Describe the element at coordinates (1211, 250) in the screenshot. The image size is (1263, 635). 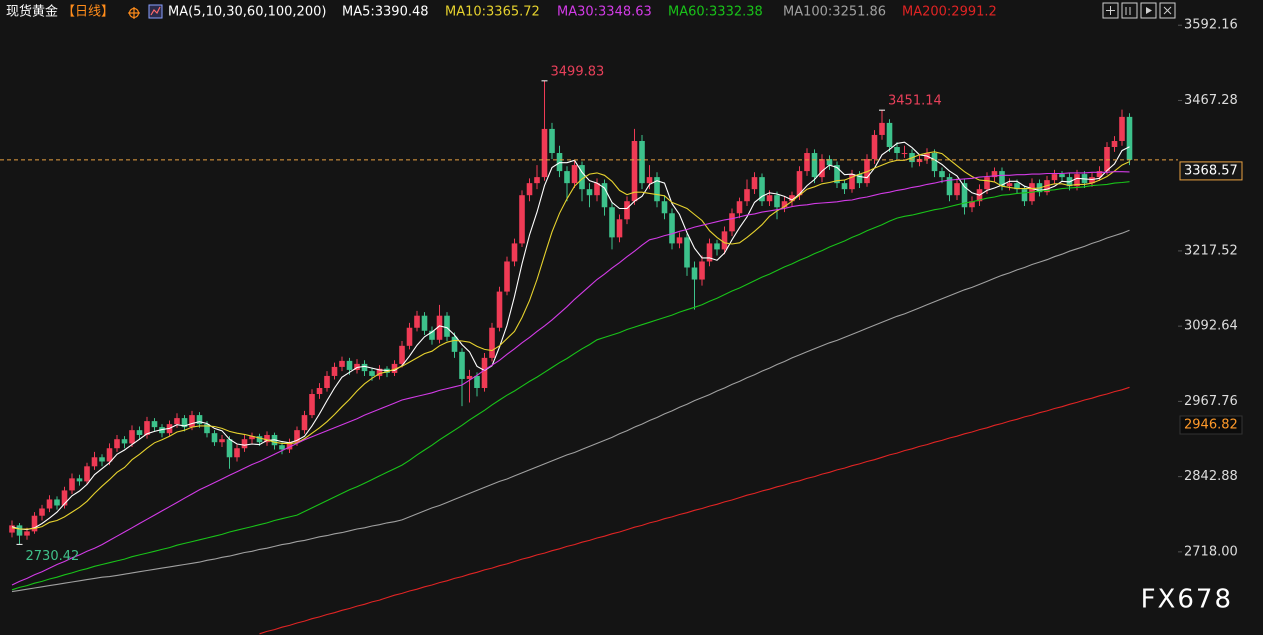
I see `y-tick-label: 3217.52` at that location.